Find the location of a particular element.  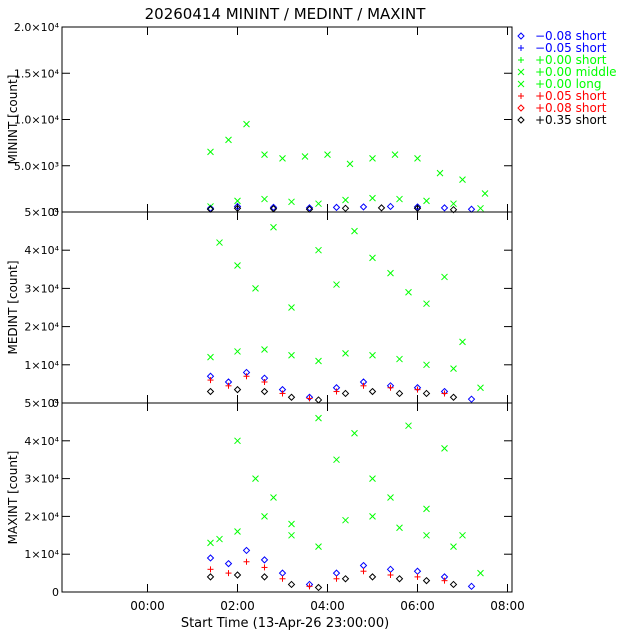

y-tick-label: 2×10⁴ is located at coordinates (41, 516).